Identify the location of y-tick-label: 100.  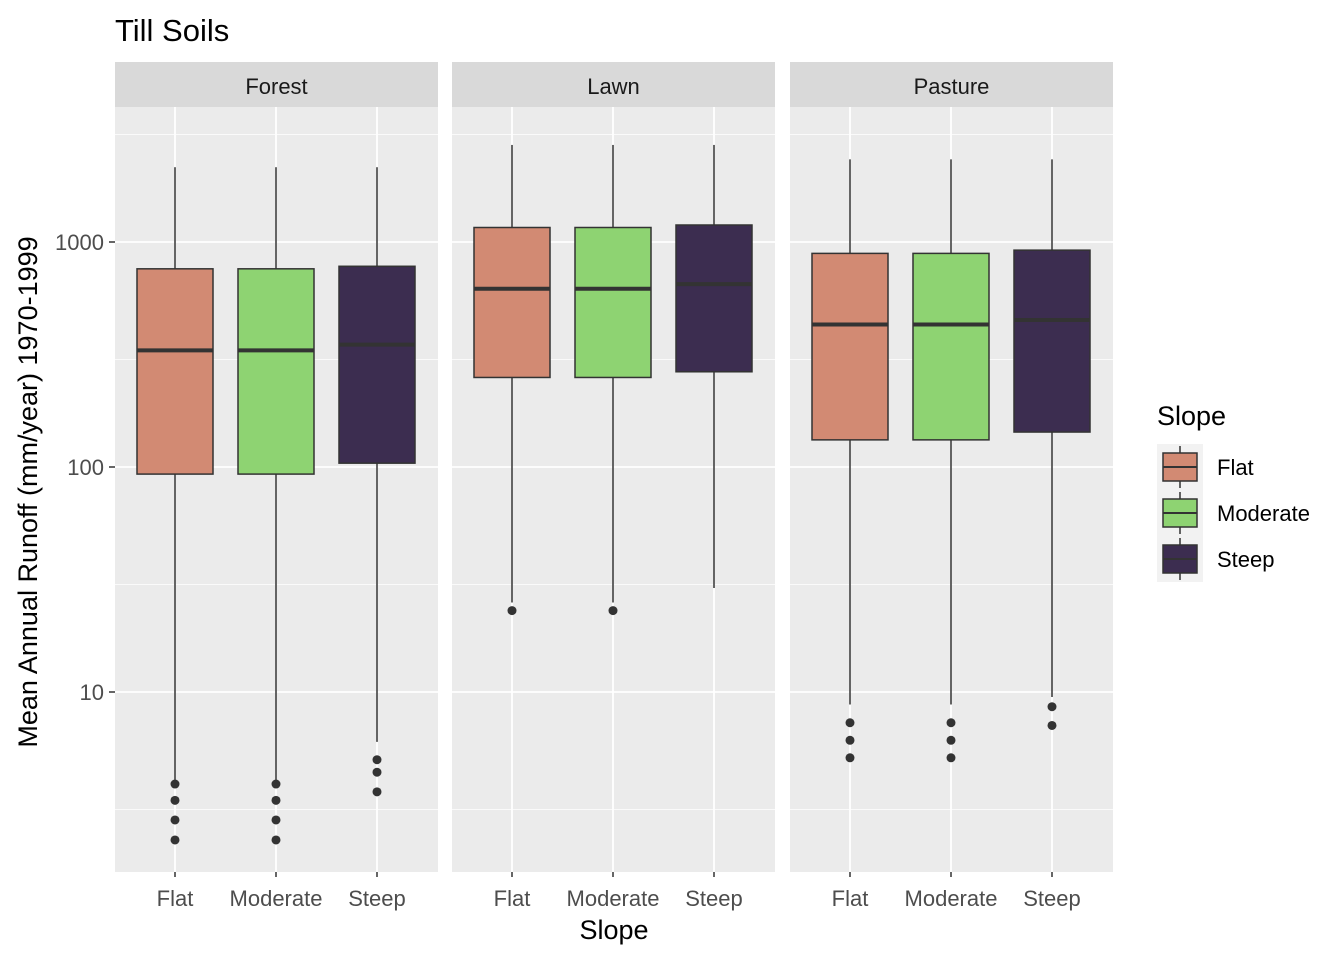
(85, 467).